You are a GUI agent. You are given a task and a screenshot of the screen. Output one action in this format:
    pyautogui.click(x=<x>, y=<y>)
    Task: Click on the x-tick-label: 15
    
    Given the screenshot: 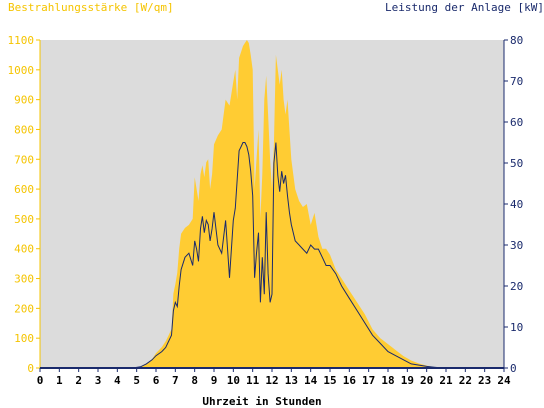 What is the action you would take?
    pyautogui.click(x=329, y=380)
    